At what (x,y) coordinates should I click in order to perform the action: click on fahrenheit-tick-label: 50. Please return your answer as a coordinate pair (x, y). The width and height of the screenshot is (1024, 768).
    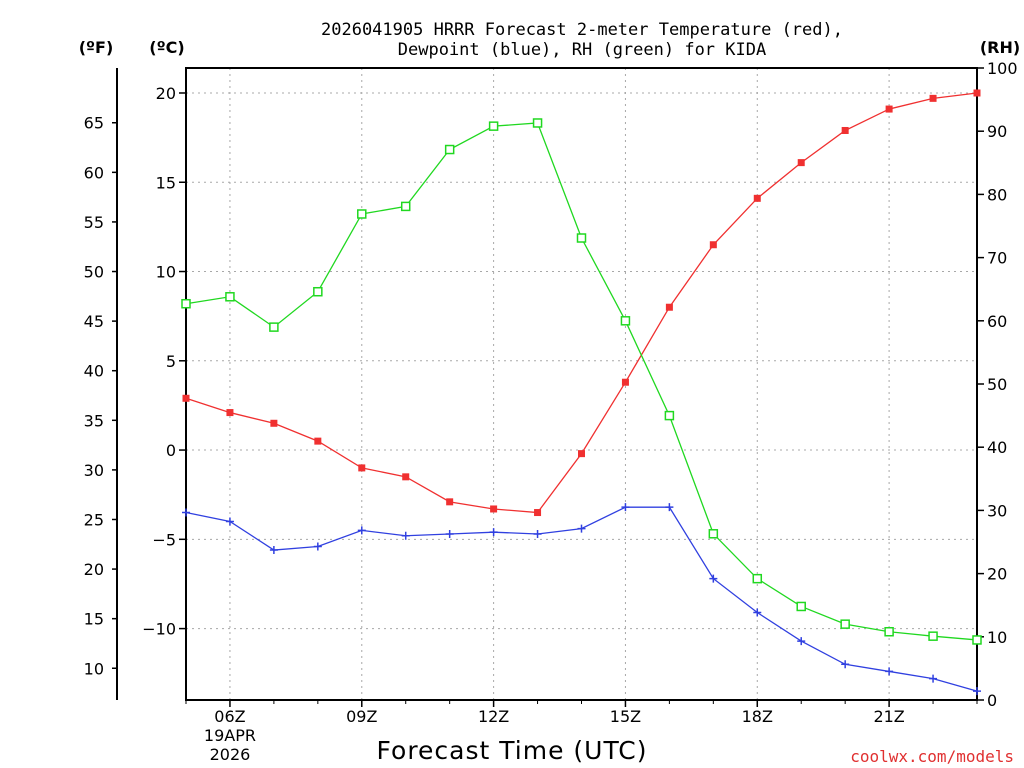
    Looking at the image, I should click on (94, 272).